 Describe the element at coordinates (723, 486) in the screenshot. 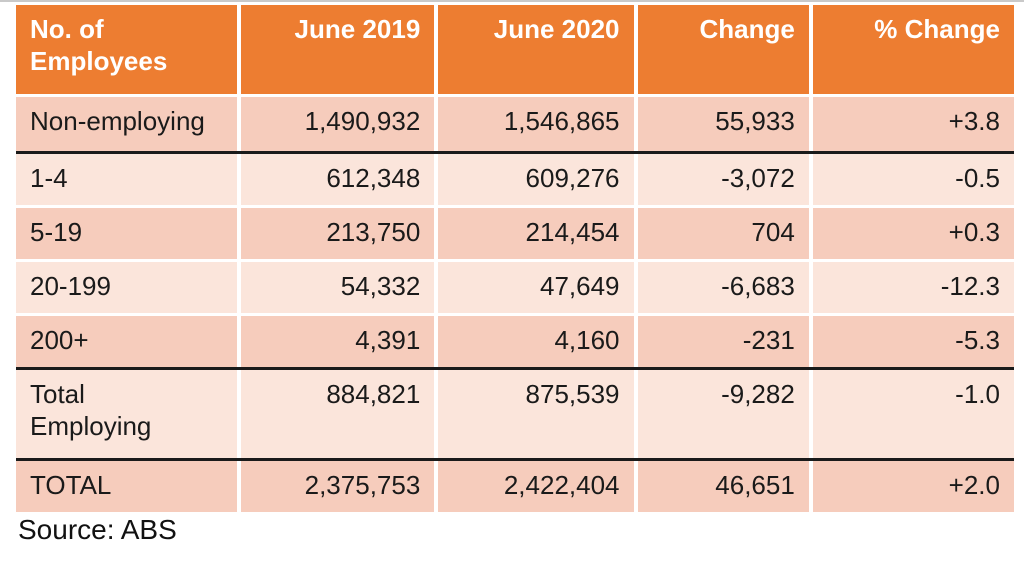

I see `cell-change: 46,651` at that location.